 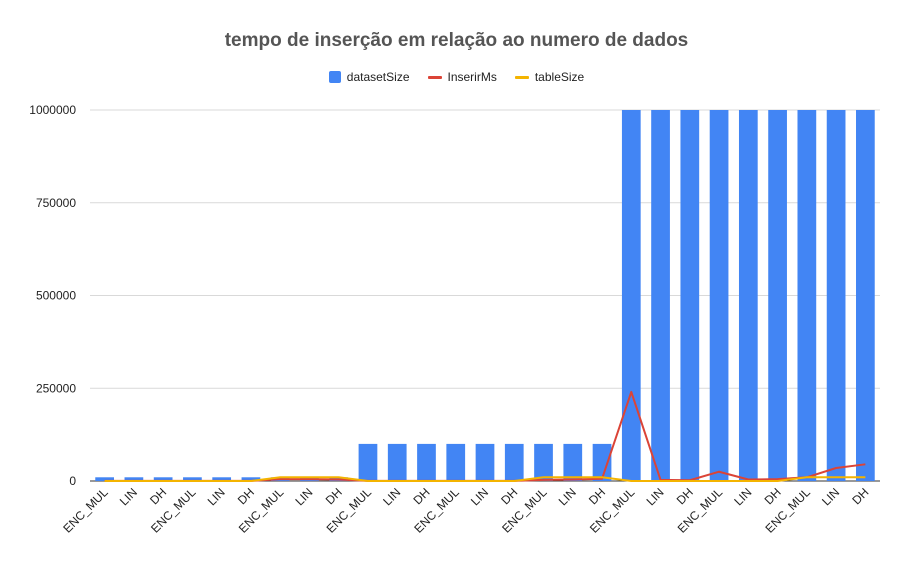 I want to click on legend-swatch-inserirms, so click(x=434, y=77).